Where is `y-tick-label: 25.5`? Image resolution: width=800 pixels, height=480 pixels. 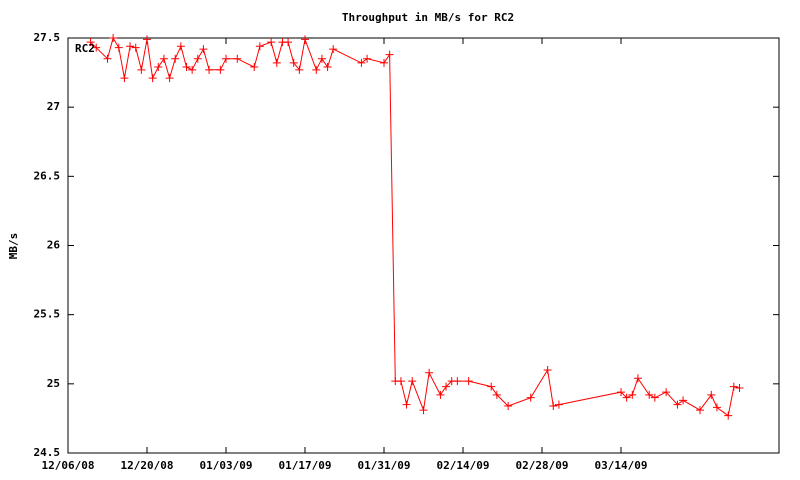 y-tick-label: 25.5 is located at coordinates (47, 314).